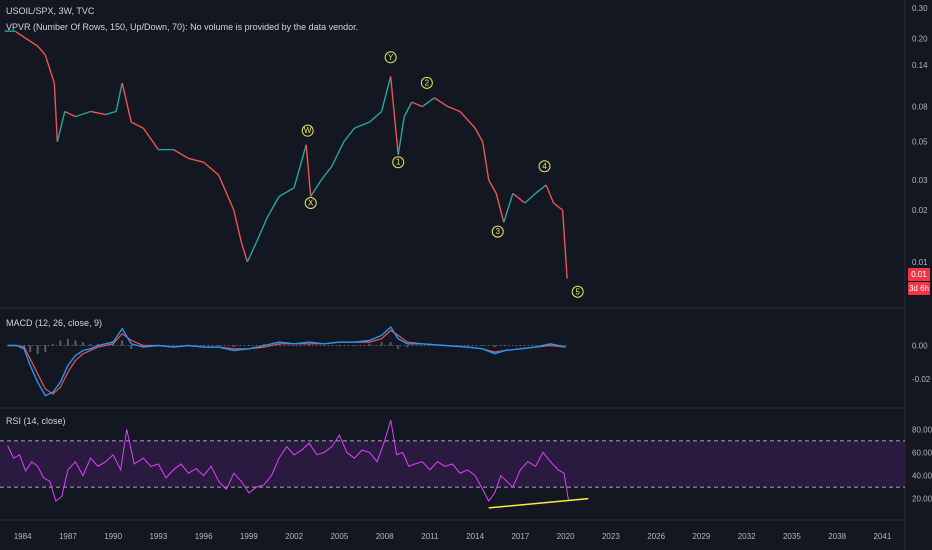 The width and height of the screenshot is (932, 550). Describe the element at coordinates (921, 379) in the screenshot. I see `macd-tick-label: -0.02` at that location.